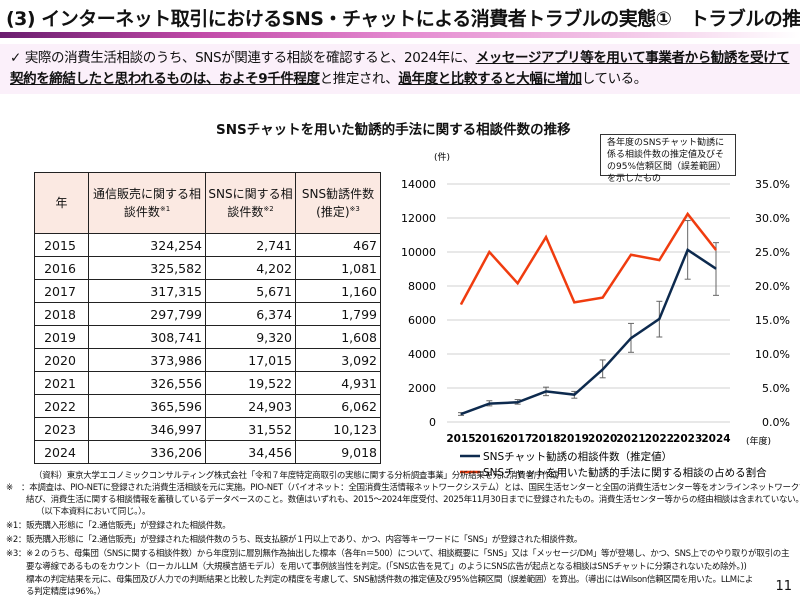 This screenshot has height=600, width=800. What do you see at coordinates (776, 388) in the screenshot?
I see `y2-tick-label: 5.0%` at bounding box center [776, 388].